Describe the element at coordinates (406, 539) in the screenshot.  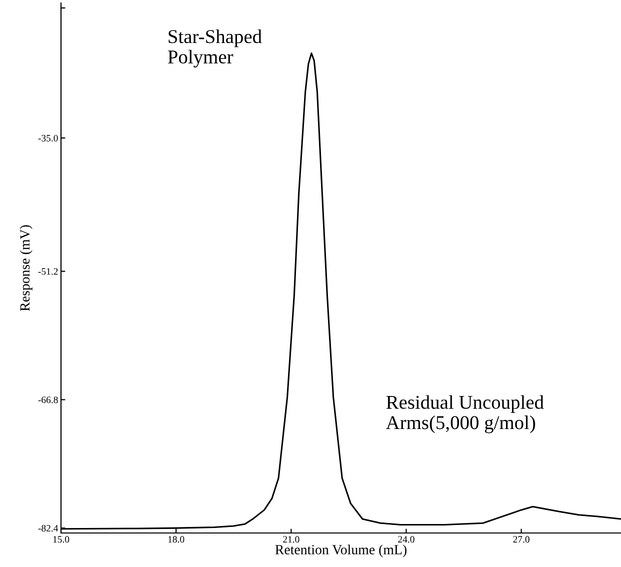
I see `x-tick-label: 24.0` at that location.